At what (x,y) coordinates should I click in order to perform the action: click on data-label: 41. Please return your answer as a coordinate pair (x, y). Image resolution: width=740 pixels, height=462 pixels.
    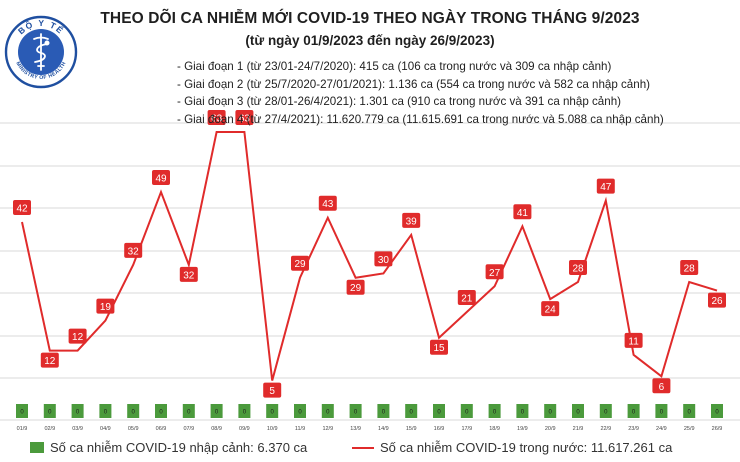
    Looking at the image, I should click on (523, 213).